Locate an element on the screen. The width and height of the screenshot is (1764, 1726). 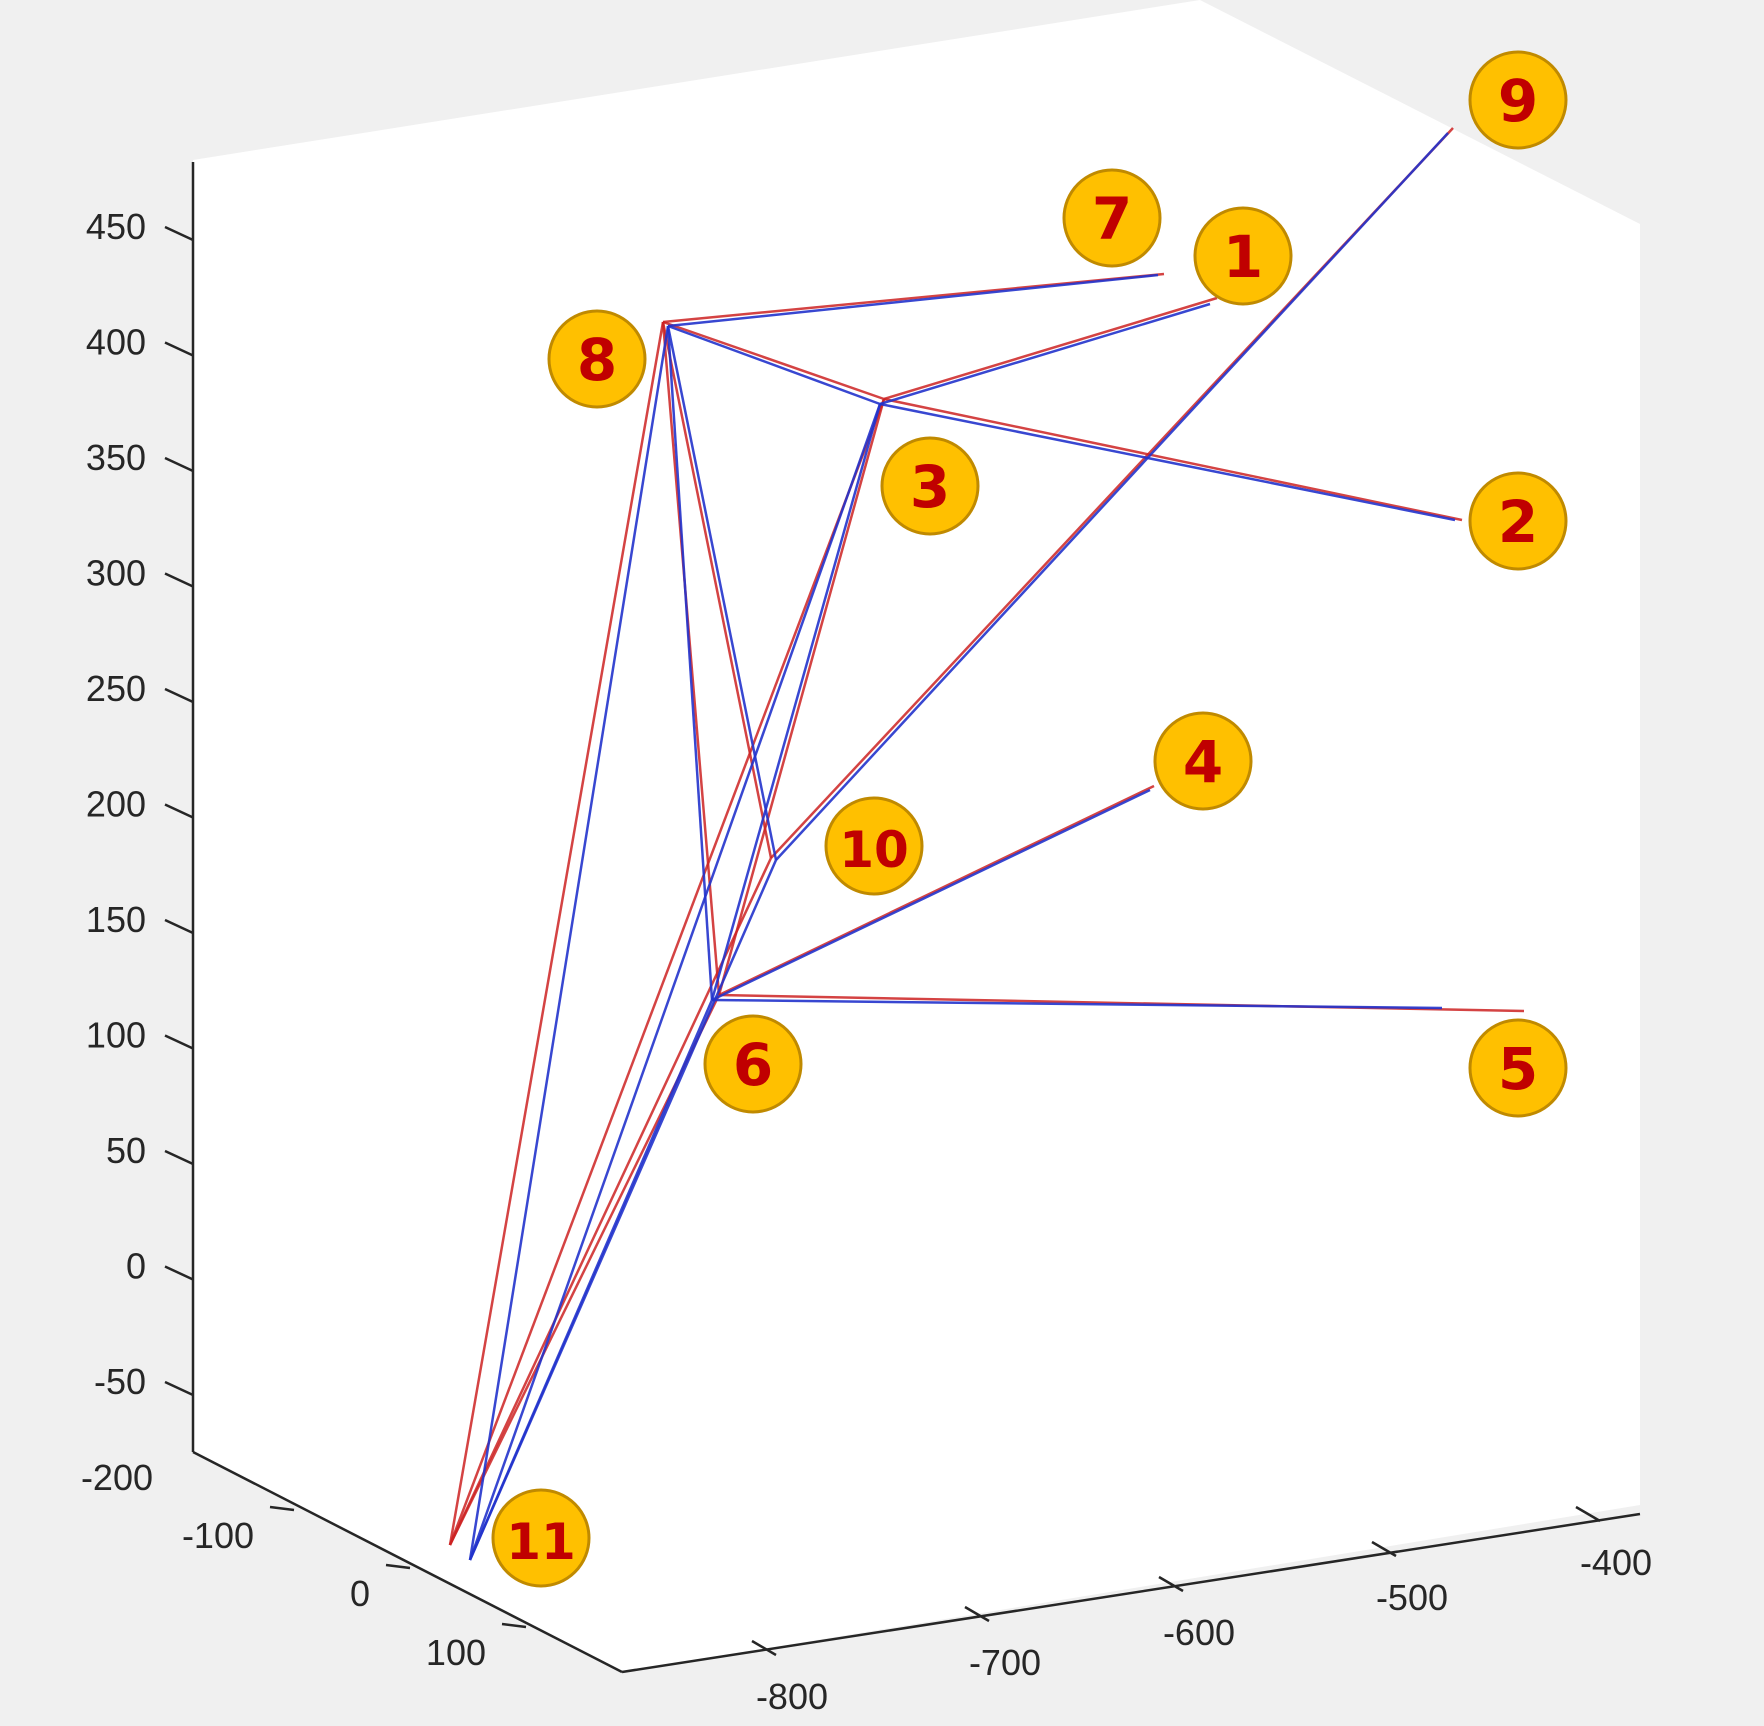
node-badge-3: 3 is located at coordinates (930, 486).